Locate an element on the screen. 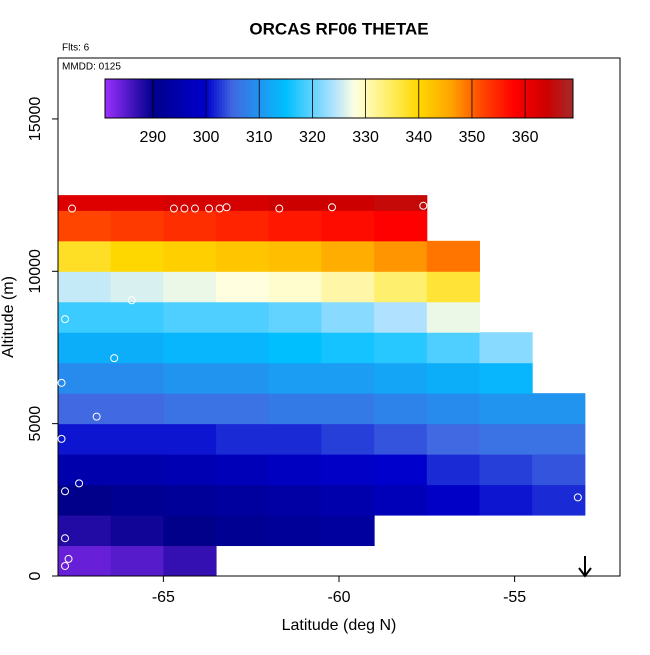 The image size is (650, 655). x-axis-label: Latitude (deg N) is located at coordinates (339, 625).